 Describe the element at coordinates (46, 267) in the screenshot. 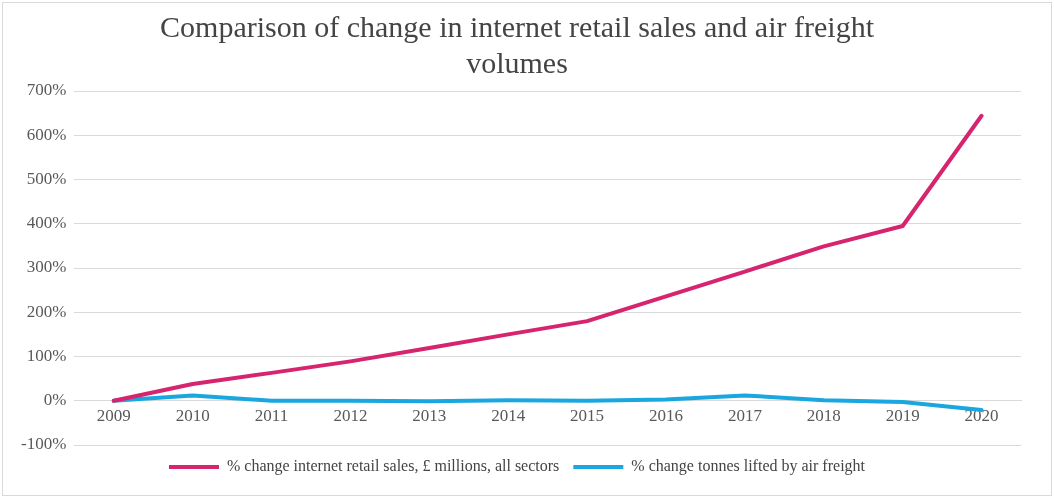

I see `y-tick-label: 300%` at that location.